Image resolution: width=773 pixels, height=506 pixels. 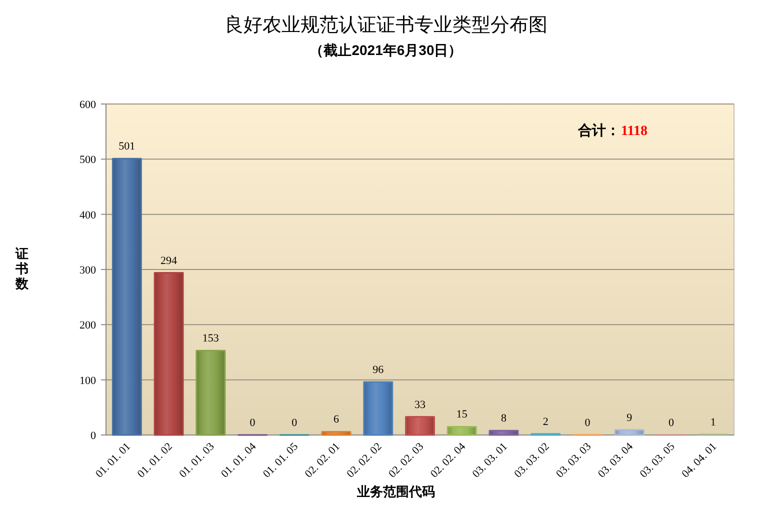 What do you see at coordinates (599, 130) in the screenshot?
I see `annotation: 合计：` at bounding box center [599, 130].